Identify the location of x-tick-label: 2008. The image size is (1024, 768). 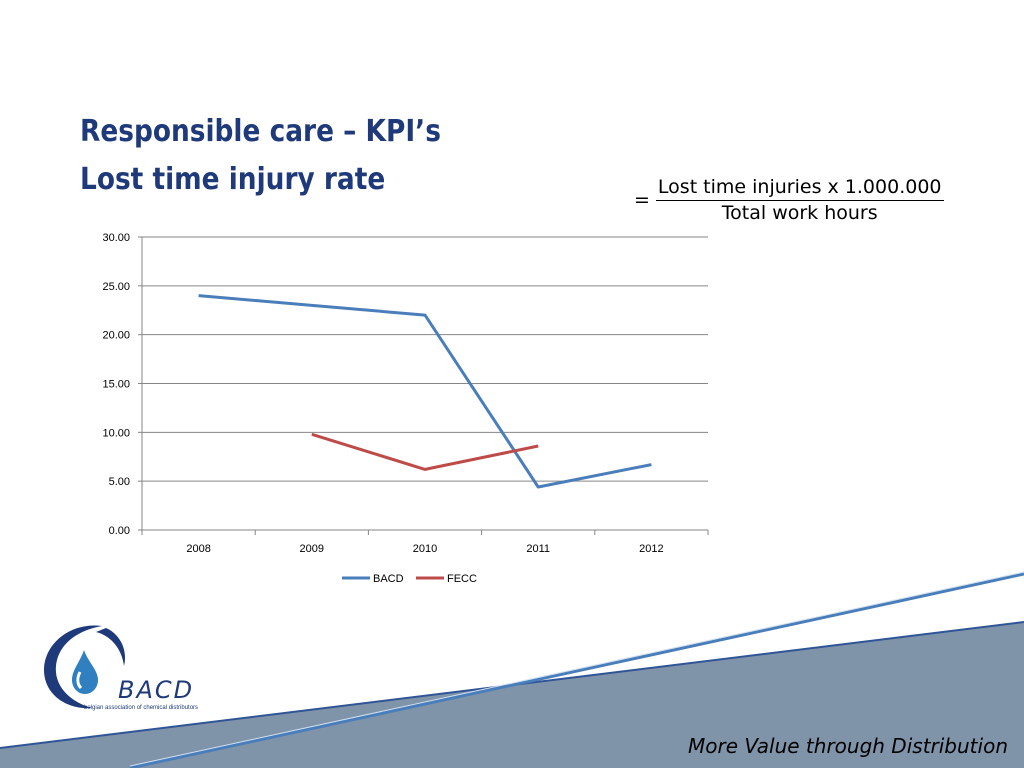
(198, 549).